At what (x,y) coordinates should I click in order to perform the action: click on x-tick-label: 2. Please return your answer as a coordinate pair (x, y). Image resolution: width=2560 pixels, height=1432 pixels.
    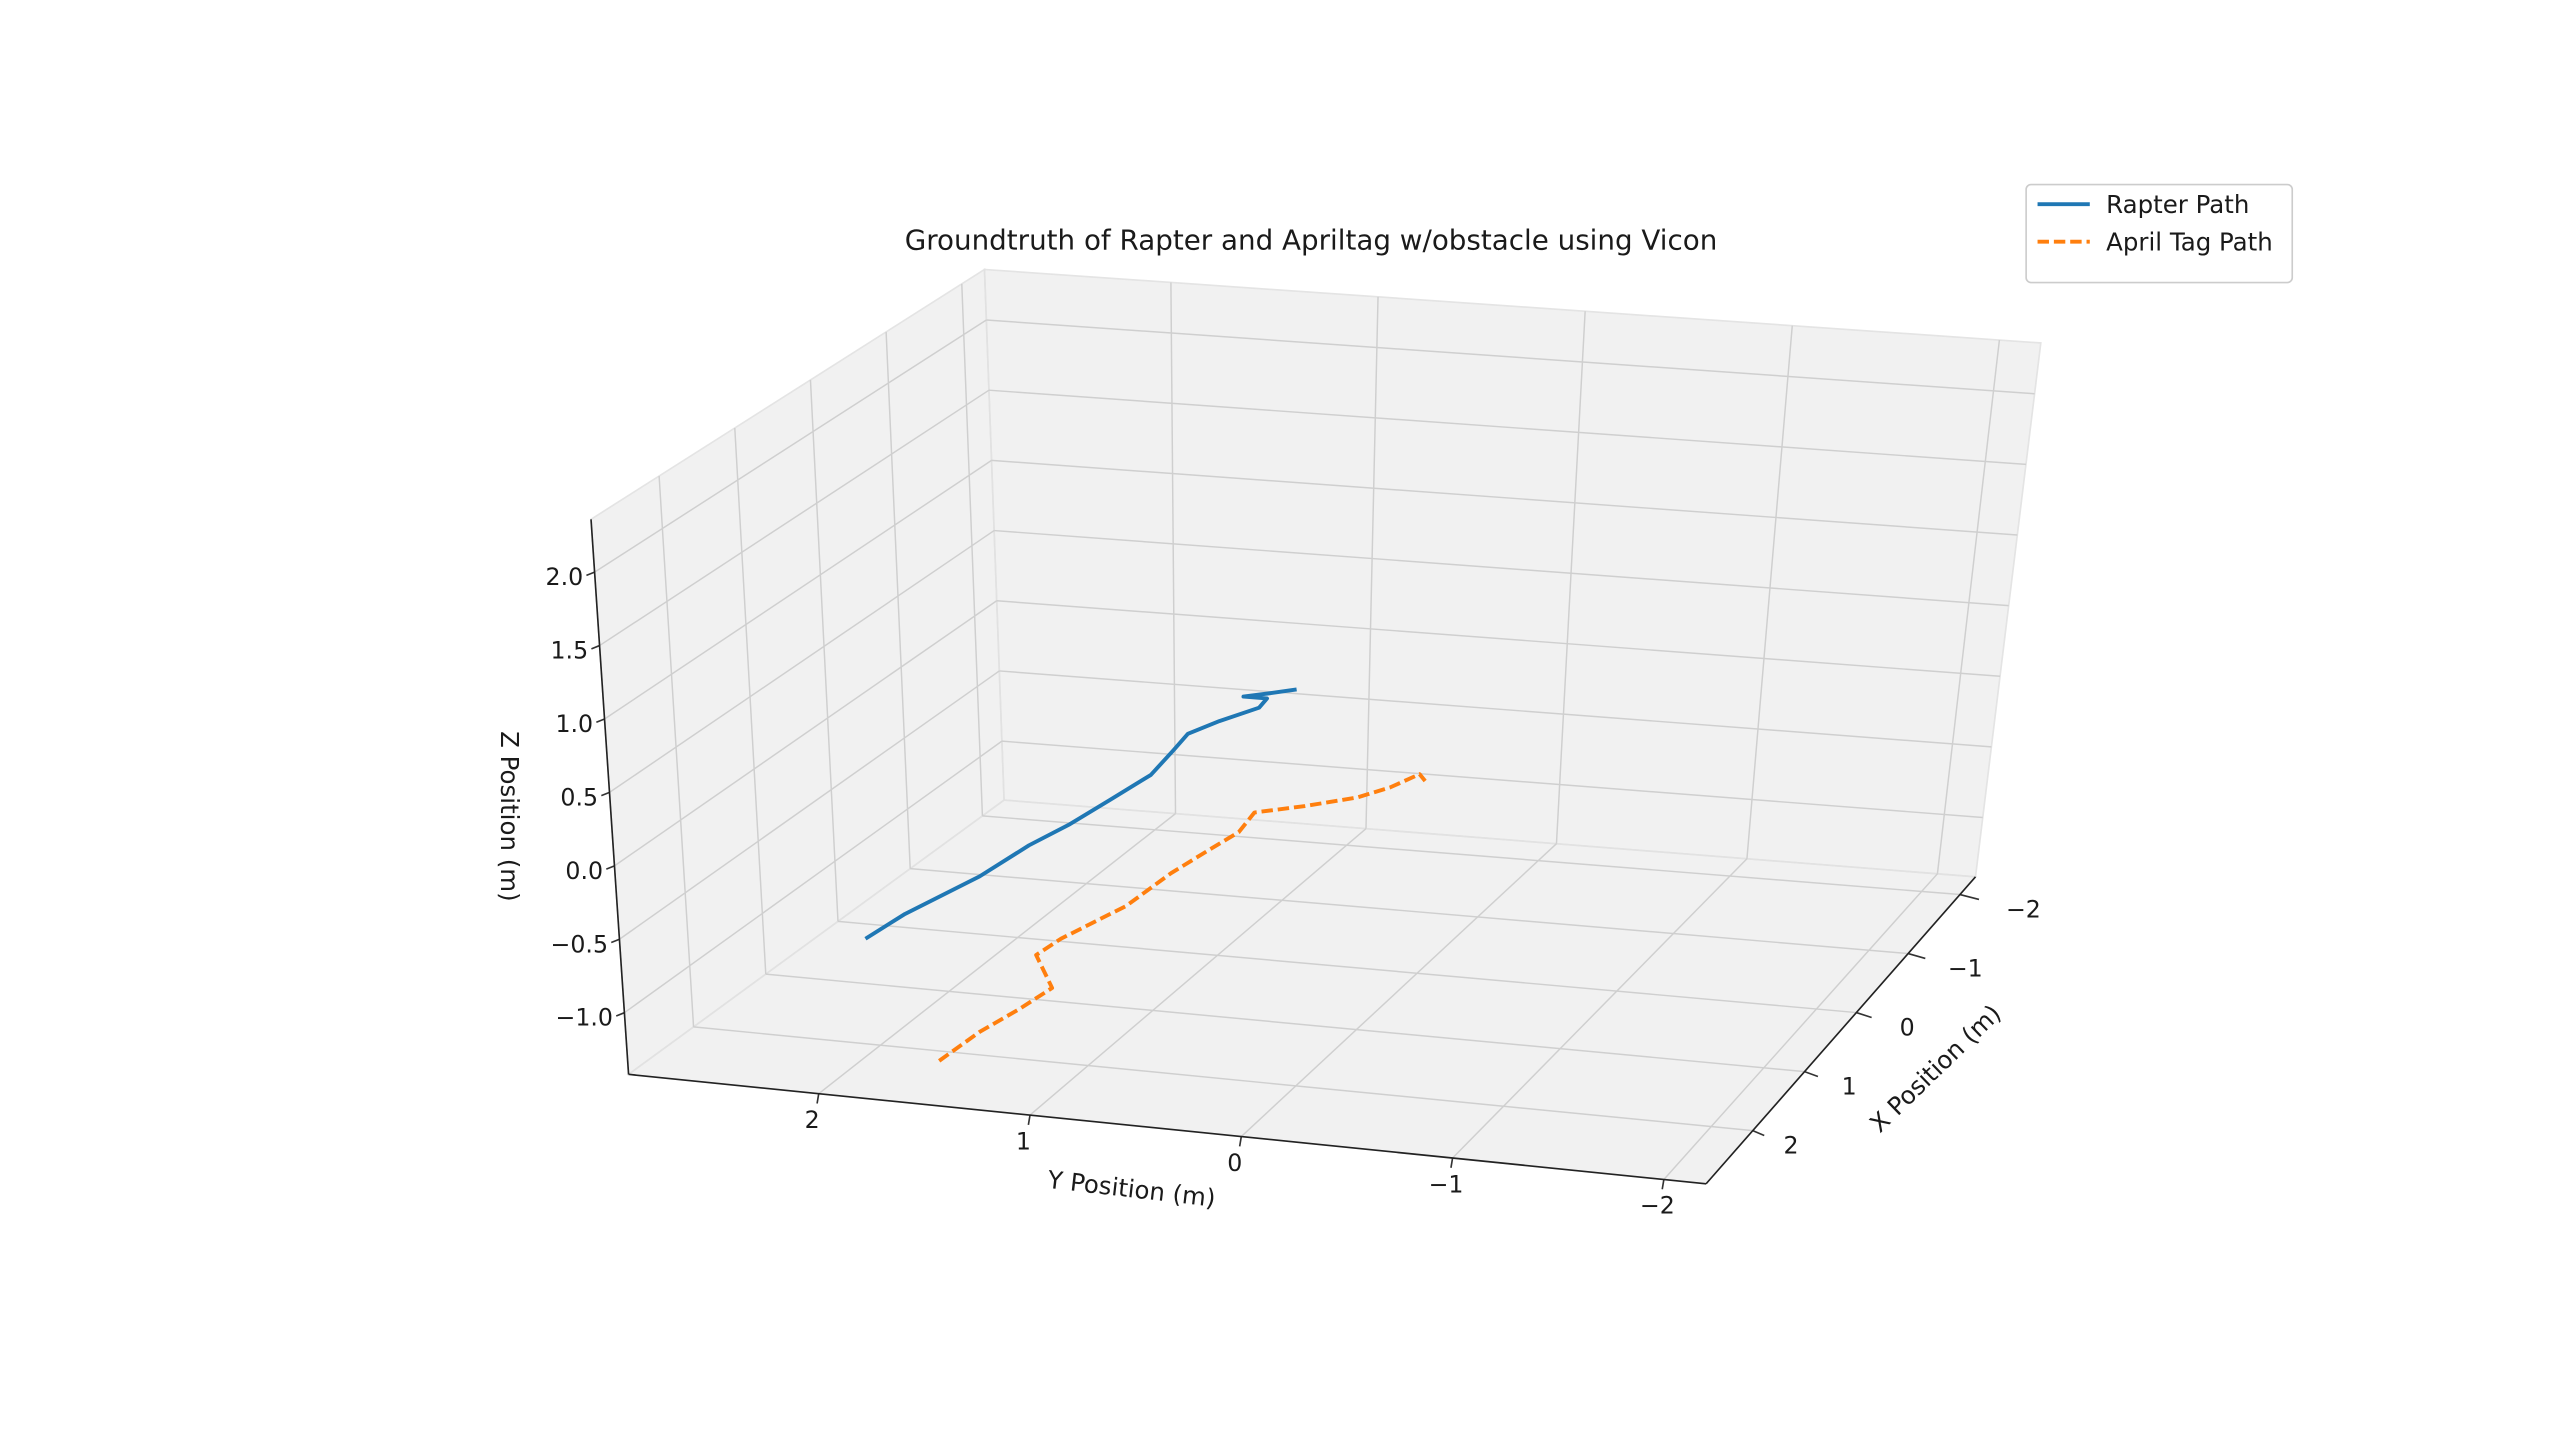
    Looking at the image, I should click on (1791, 1145).